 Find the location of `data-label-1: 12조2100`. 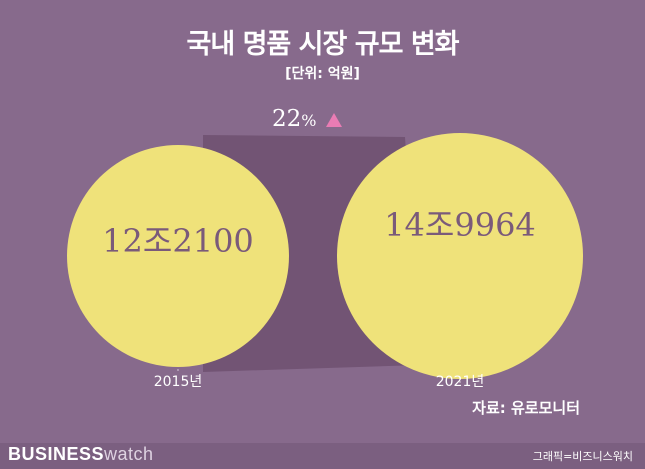

data-label-1: 12조2100 is located at coordinates (178, 241).